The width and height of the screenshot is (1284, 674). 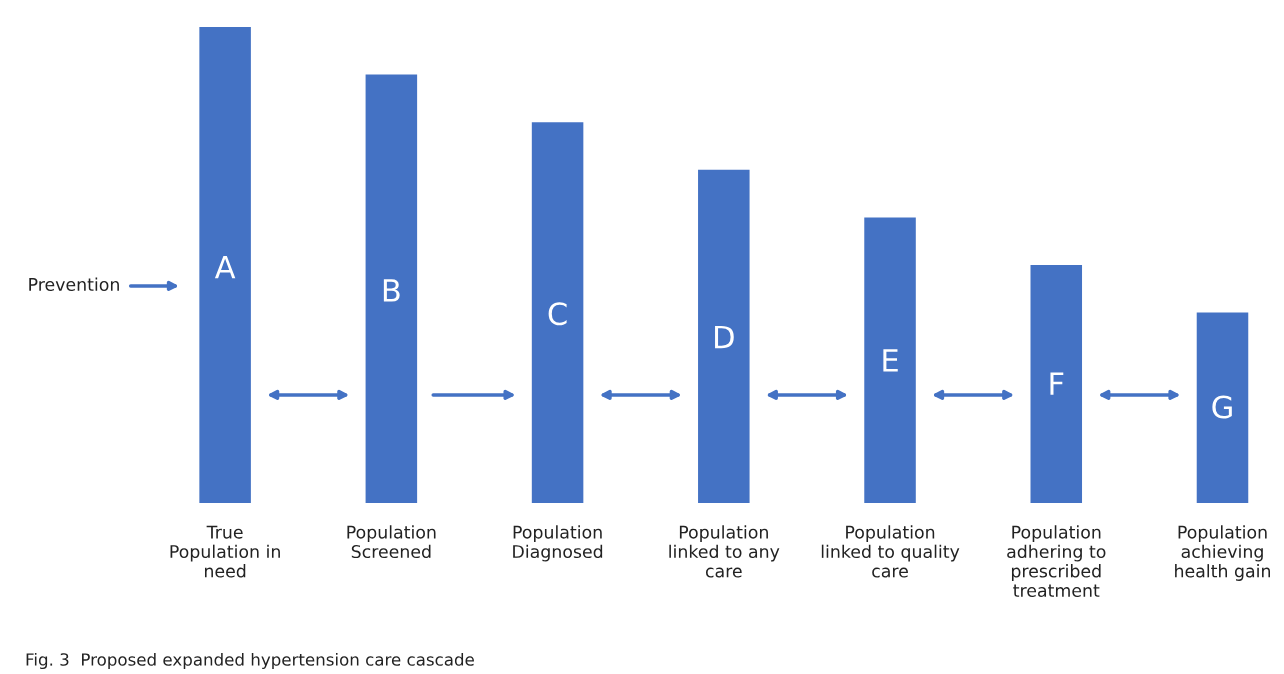 I want to click on x-tick-label: Population linked to quality care, so click(x=890, y=551).